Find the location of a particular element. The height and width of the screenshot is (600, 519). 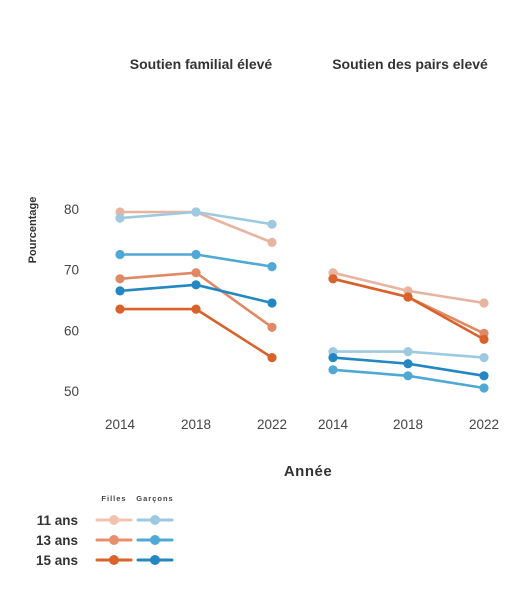

panel-title-peers: Soutien des pairs elevé is located at coordinates (410, 64).